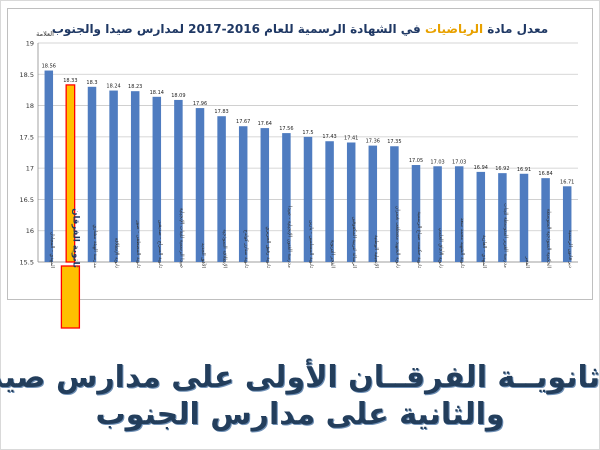  I want to click on y-tick-label: 18, so click(30, 106).